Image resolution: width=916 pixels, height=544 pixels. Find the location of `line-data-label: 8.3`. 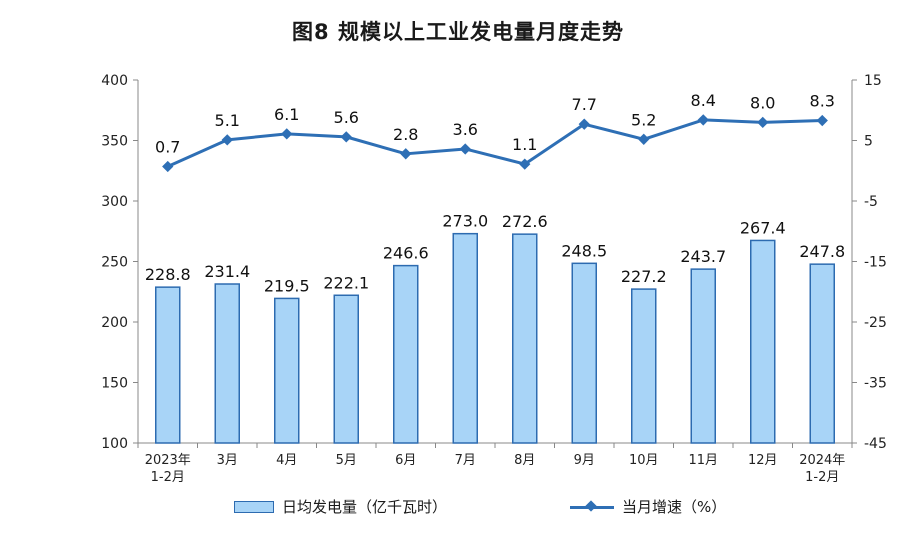

line-data-label: 8.3 is located at coordinates (822, 101).